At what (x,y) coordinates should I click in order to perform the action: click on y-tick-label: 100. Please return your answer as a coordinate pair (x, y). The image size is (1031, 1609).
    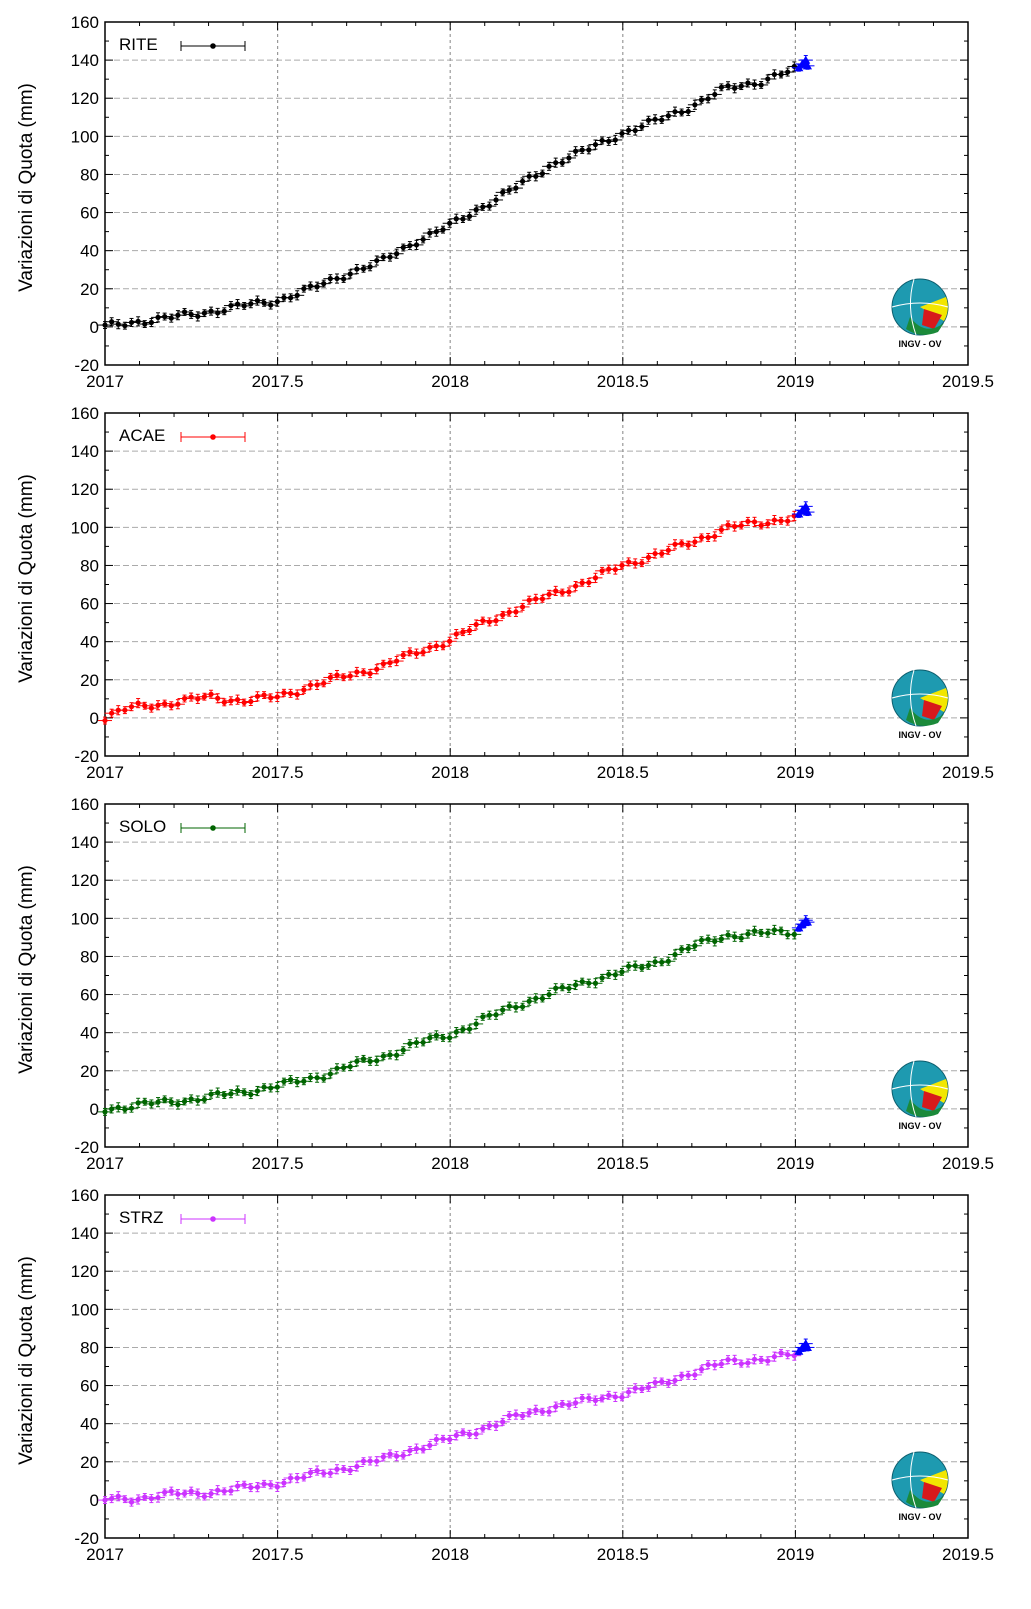
    Looking at the image, I should click on (85, 136).